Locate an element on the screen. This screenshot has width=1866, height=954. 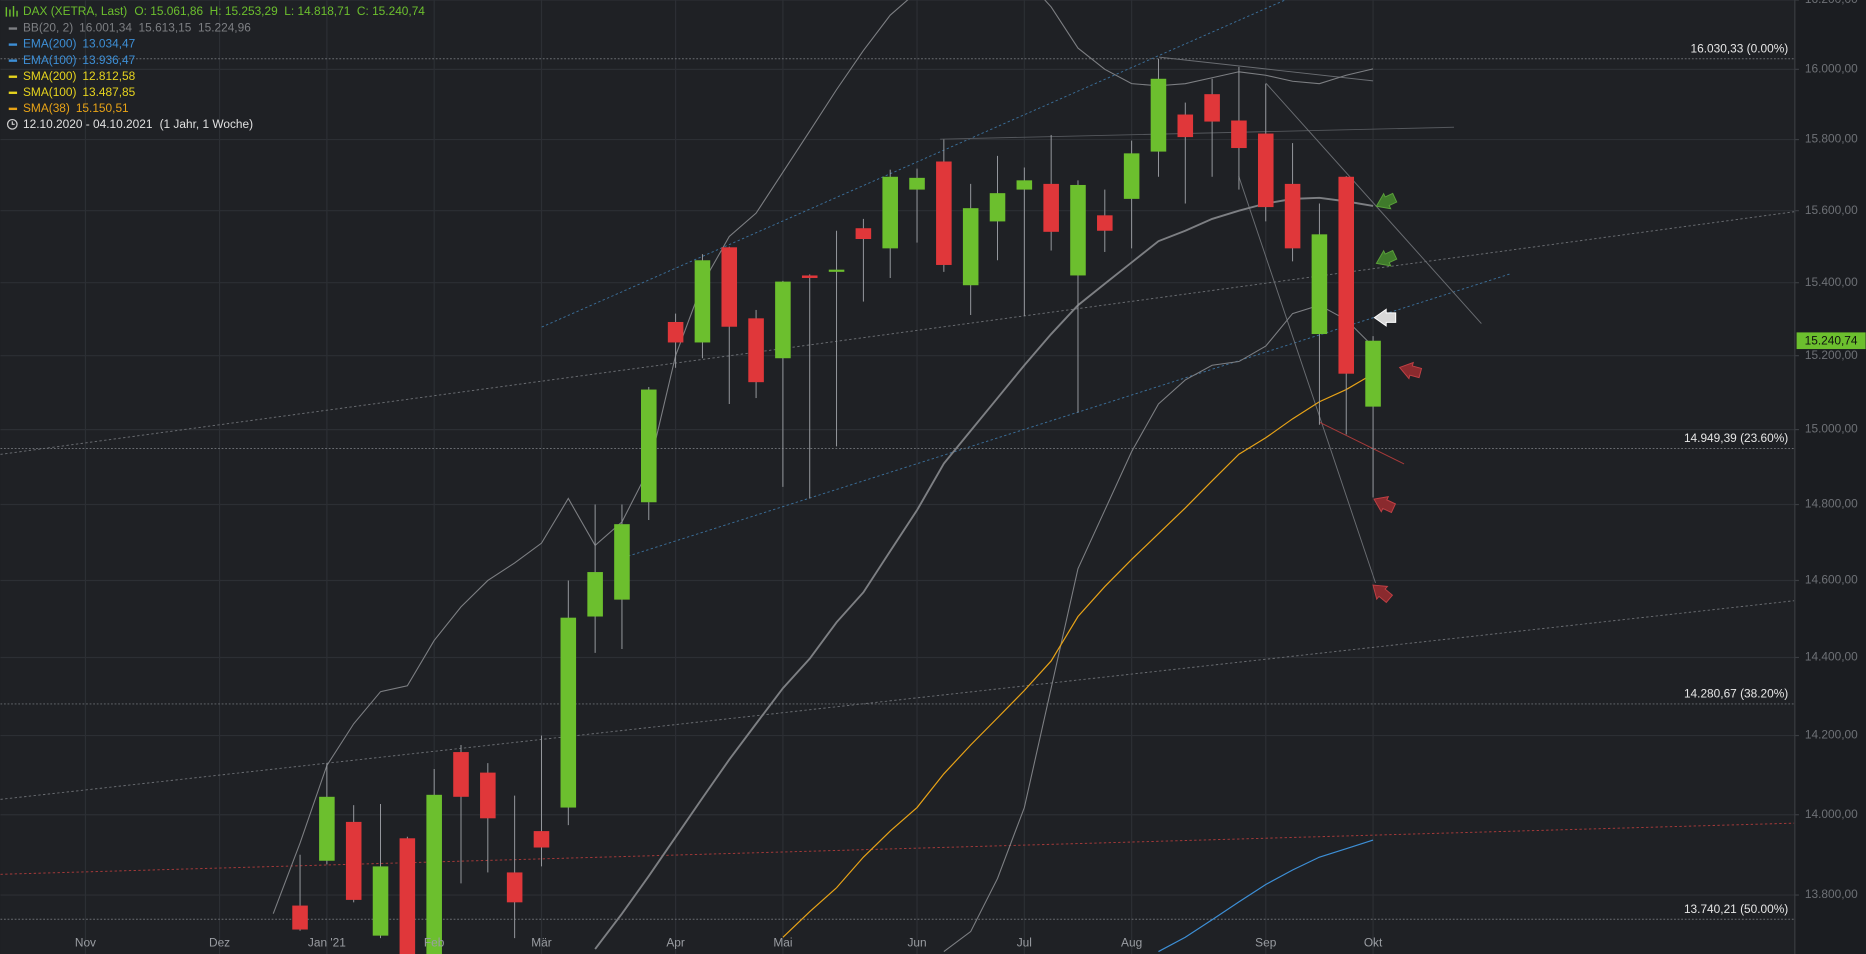
y-tick-label: 15.000,00 is located at coordinates (1831, 429).